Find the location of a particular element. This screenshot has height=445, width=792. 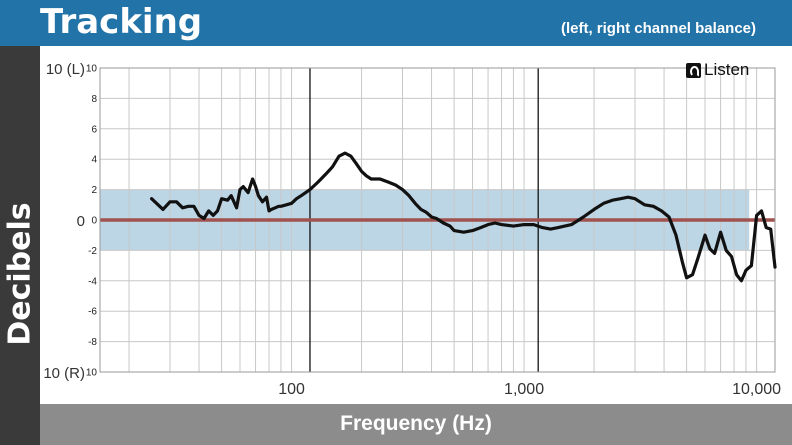

y-tick-label: 4 is located at coordinates (94, 160).